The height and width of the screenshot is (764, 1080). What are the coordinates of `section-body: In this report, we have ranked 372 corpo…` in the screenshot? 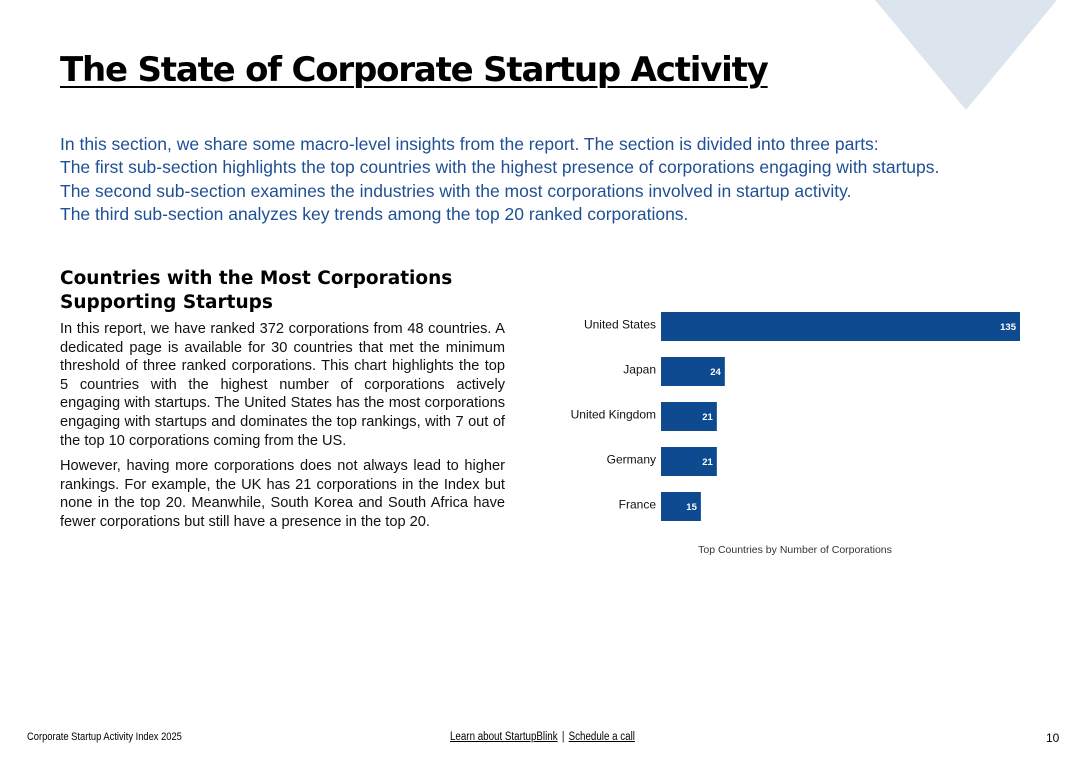 It's located at (282, 429).